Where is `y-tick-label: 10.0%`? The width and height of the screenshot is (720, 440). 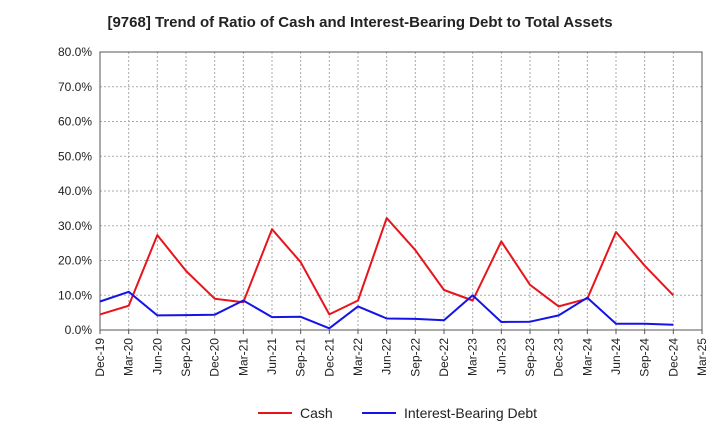
y-tick-label: 10.0% is located at coordinates (75, 295).